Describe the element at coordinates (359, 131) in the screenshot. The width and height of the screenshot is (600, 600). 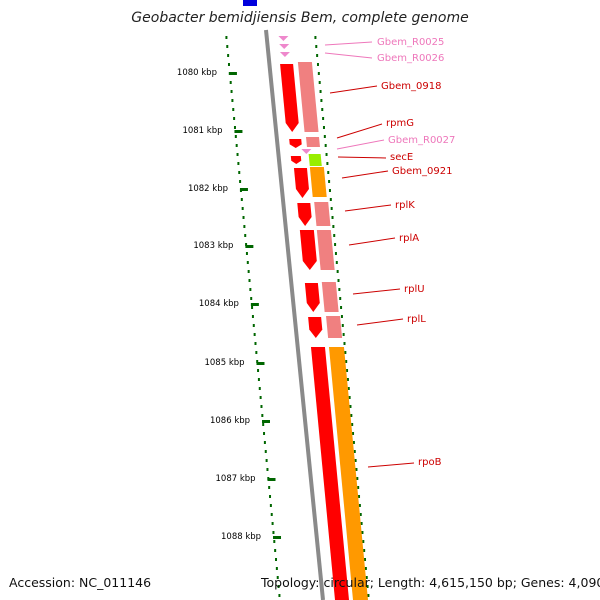
I see `leader-rpmg` at that location.